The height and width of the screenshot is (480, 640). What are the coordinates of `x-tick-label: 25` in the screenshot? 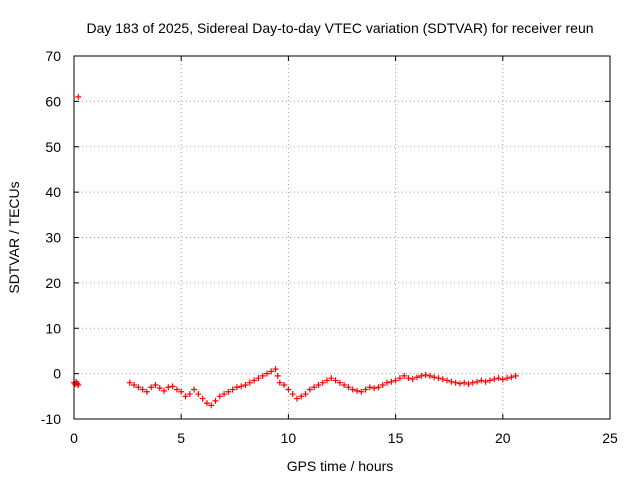 It's located at (610, 438).